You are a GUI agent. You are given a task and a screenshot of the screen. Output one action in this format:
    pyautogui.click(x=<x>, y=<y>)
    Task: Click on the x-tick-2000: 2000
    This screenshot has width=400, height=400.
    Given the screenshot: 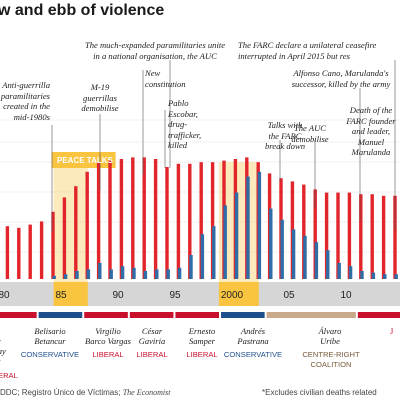 What is the action you would take?
    pyautogui.click(x=232, y=295)
    